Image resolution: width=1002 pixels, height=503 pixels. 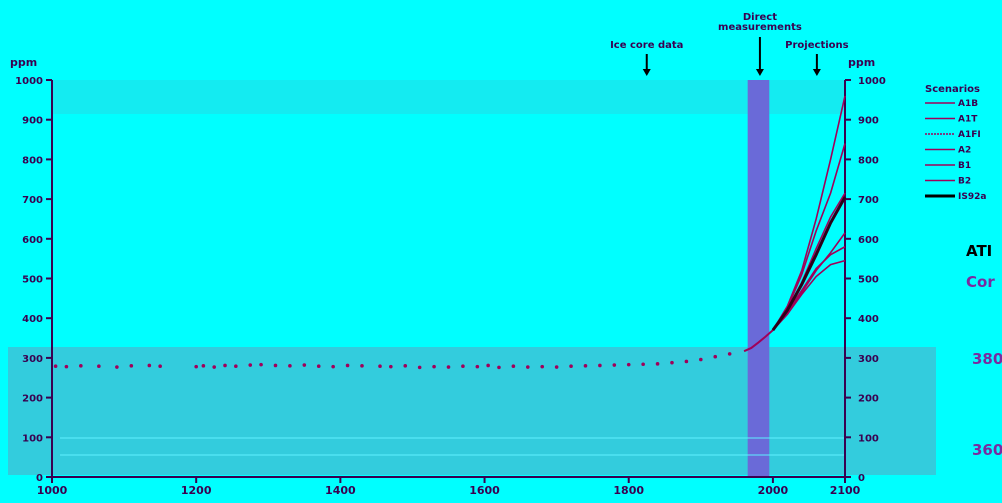 I want to click on series-line-a2, so click(x=809, y=237).